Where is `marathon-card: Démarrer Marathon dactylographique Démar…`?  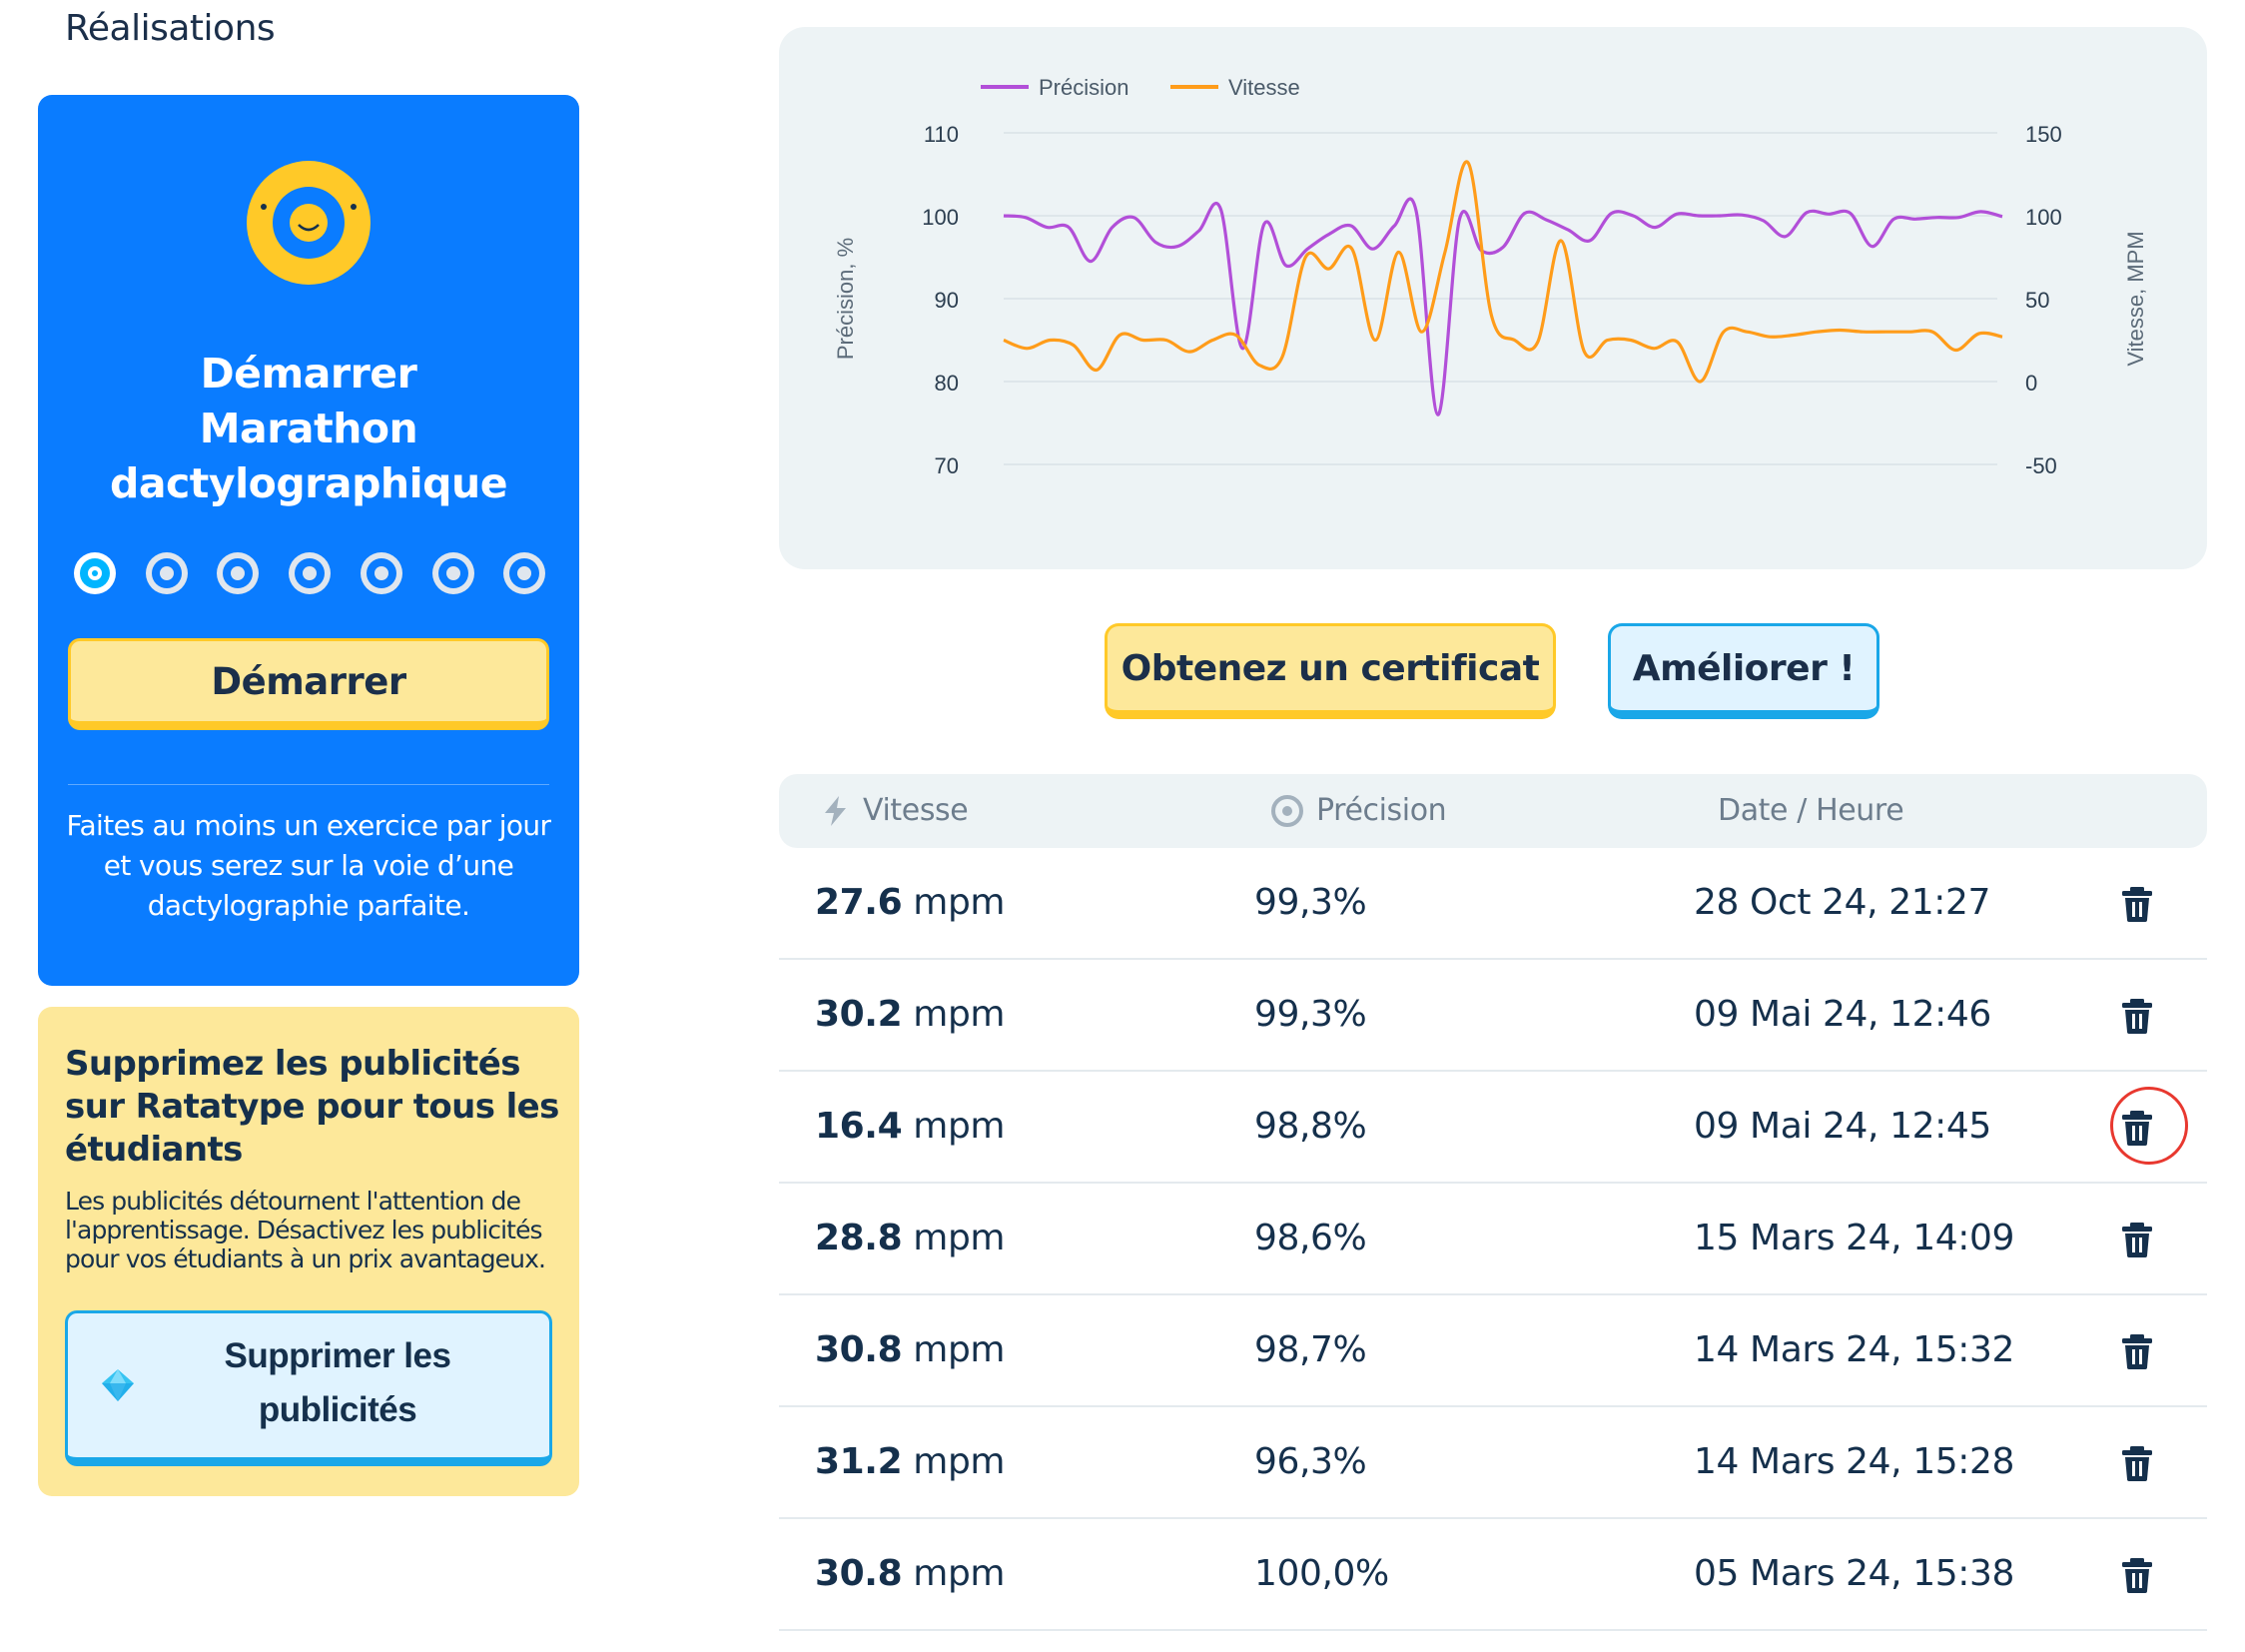 marathon-card: Démarrer Marathon dactylographique Démar… is located at coordinates (308, 540).